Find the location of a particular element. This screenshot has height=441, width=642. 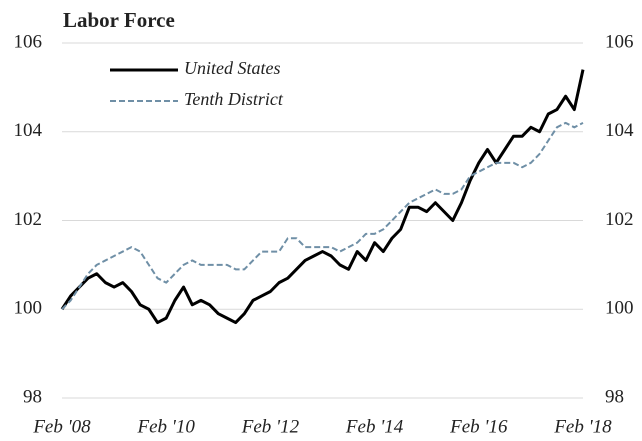

y2-tick-label: 102 is located at coordinates (619, 219).